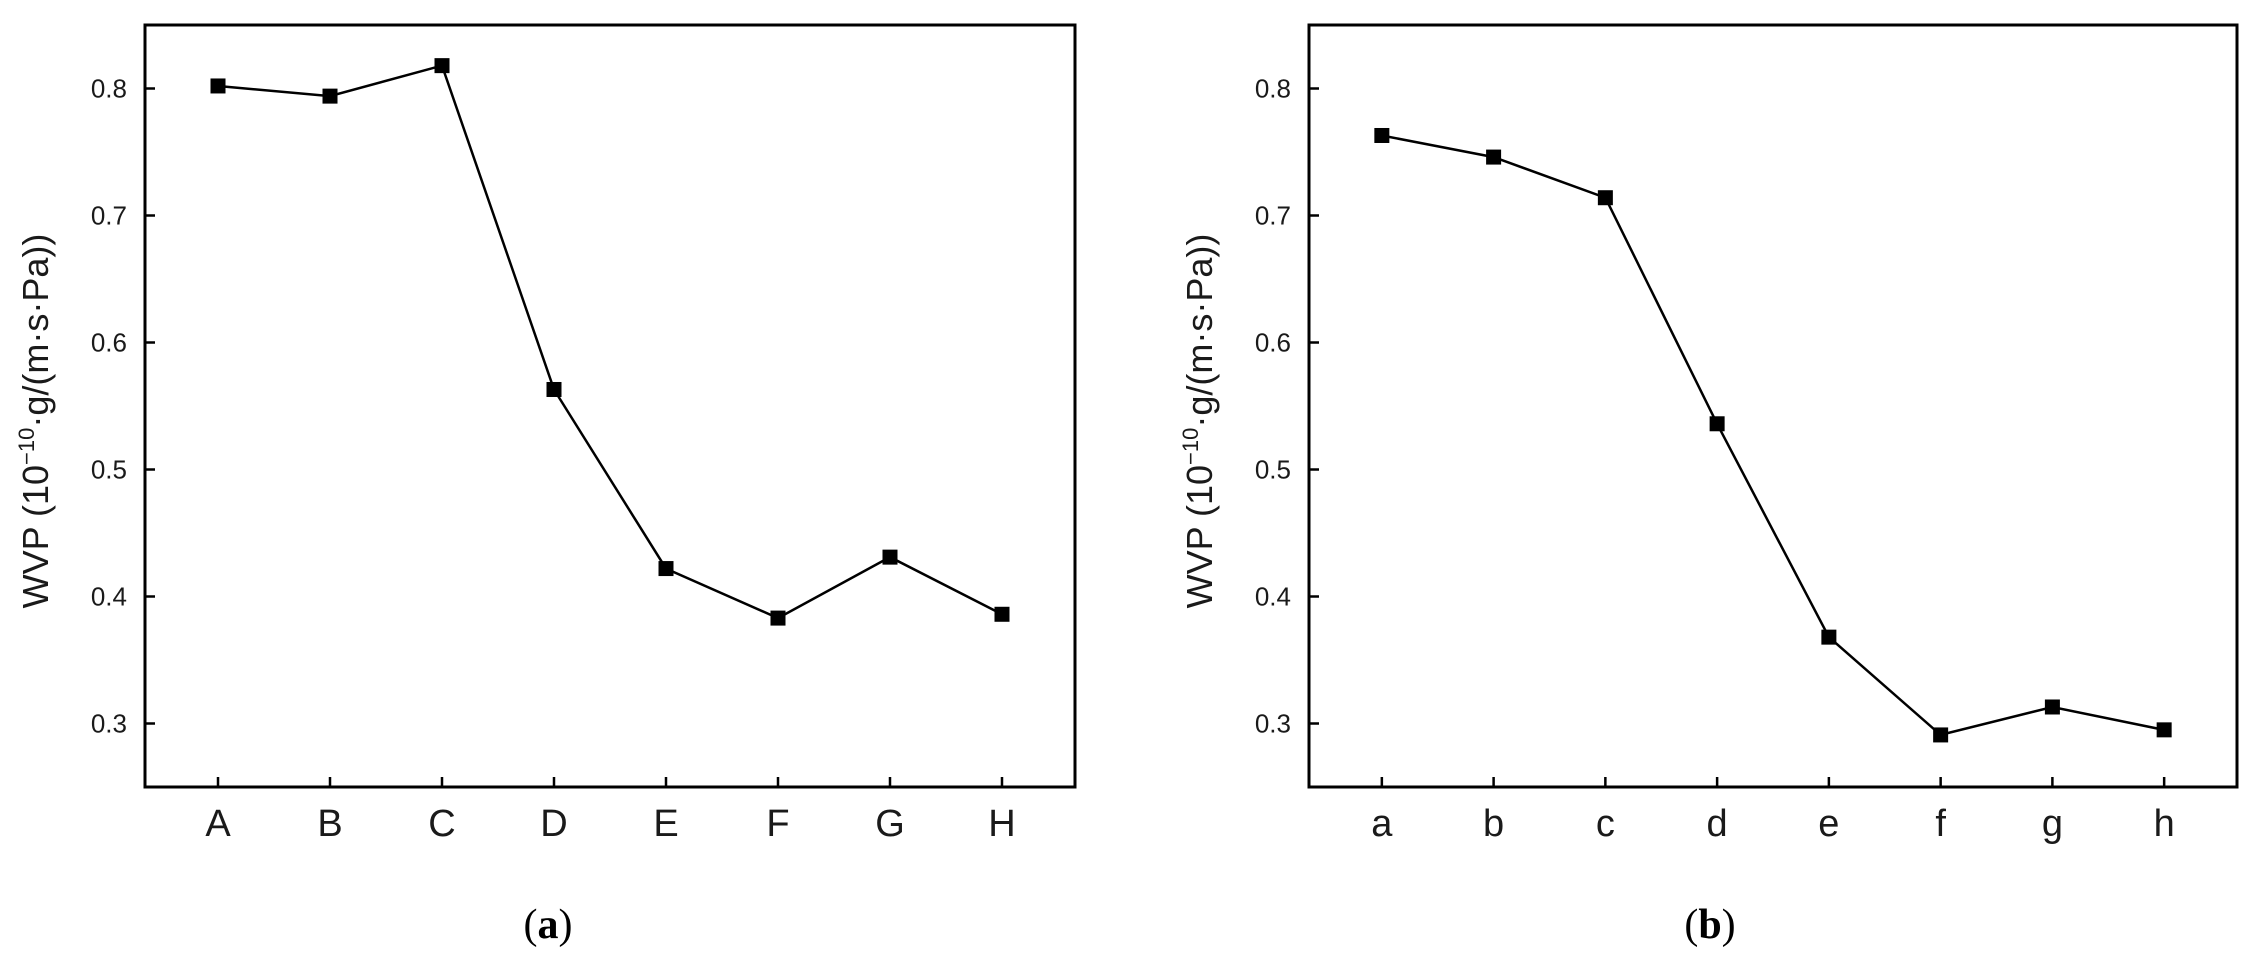 The height and width of the screenshot is (967, 2255). What do you see at coordinates (2164, 824) in the screenshot?
I see `x-tick-label: h` at bounding box center [2164, 824].